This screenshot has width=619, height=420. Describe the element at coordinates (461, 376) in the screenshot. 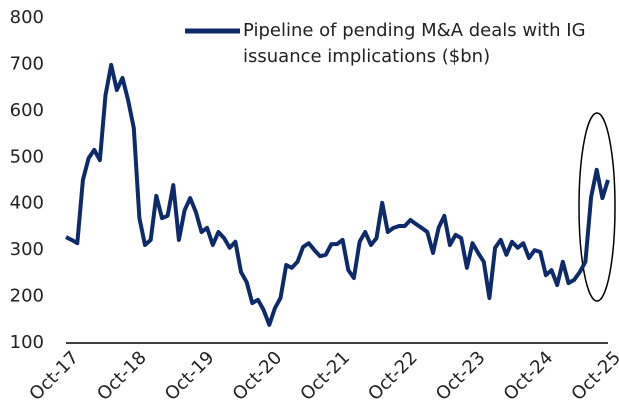

I see `x-tick-label: Oct-23` at that location.